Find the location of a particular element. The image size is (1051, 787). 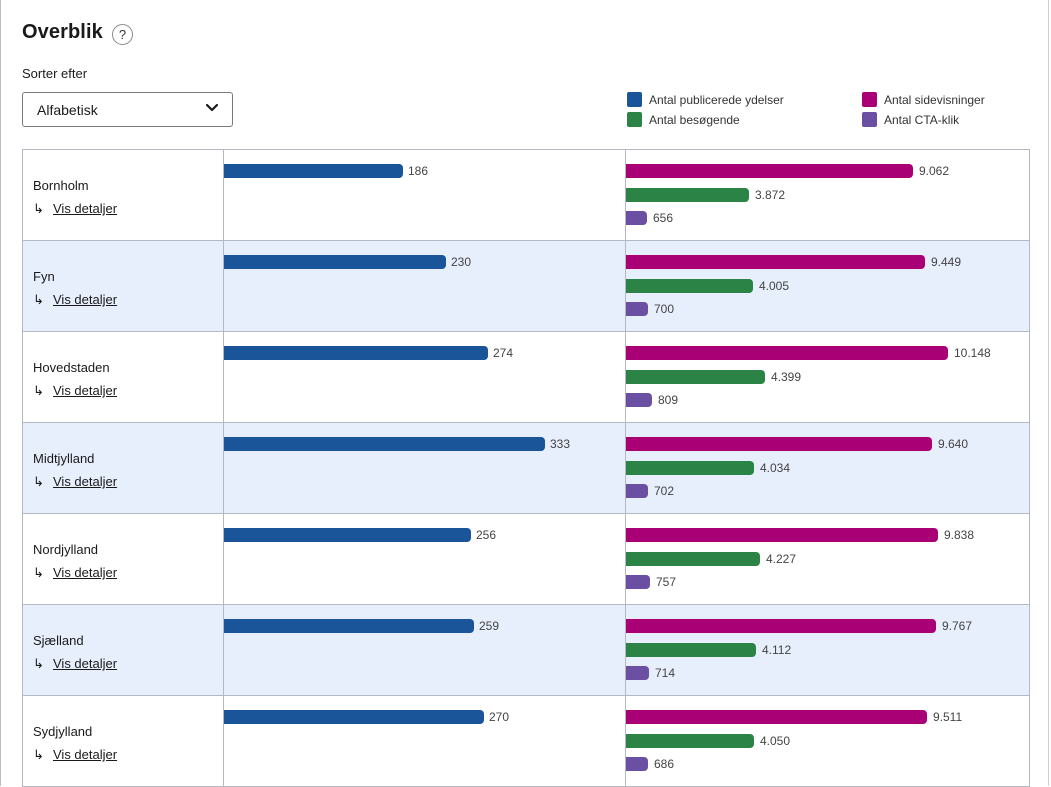

region-cell: Sjælland ↳ Vis detaljer is located at coordinates (123, 650).